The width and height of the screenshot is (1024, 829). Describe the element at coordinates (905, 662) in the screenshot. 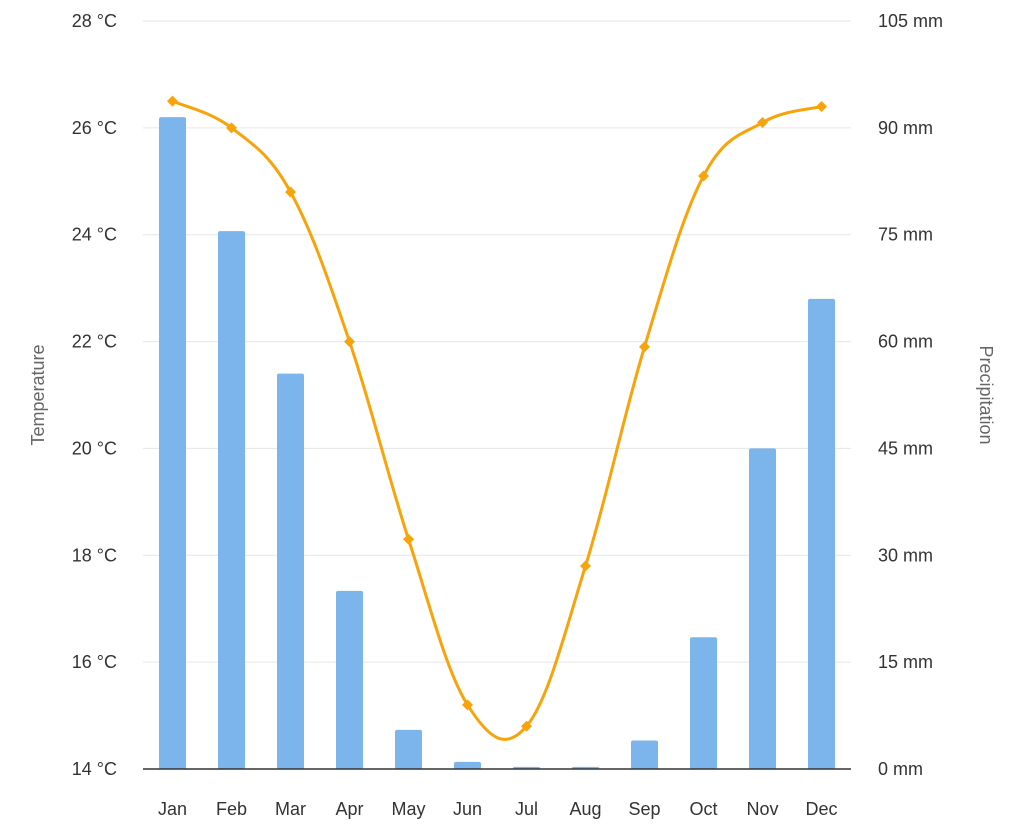

I see `right-tick-label: 15 mm` at that location.